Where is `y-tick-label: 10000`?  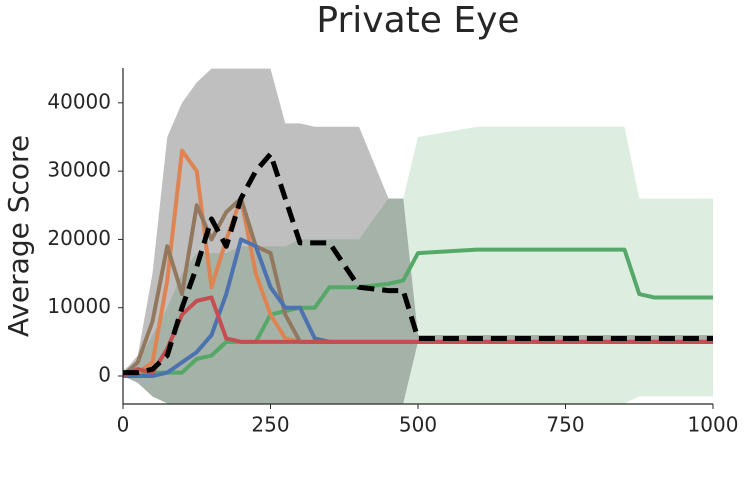 y-tick-label: 10000 is located at coordinates (79, 306).